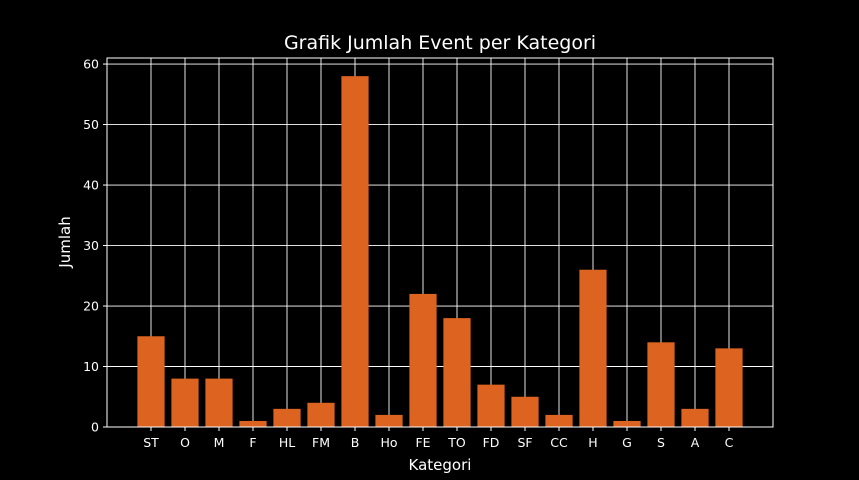  I want to click on bar-o, so click(185, 402).